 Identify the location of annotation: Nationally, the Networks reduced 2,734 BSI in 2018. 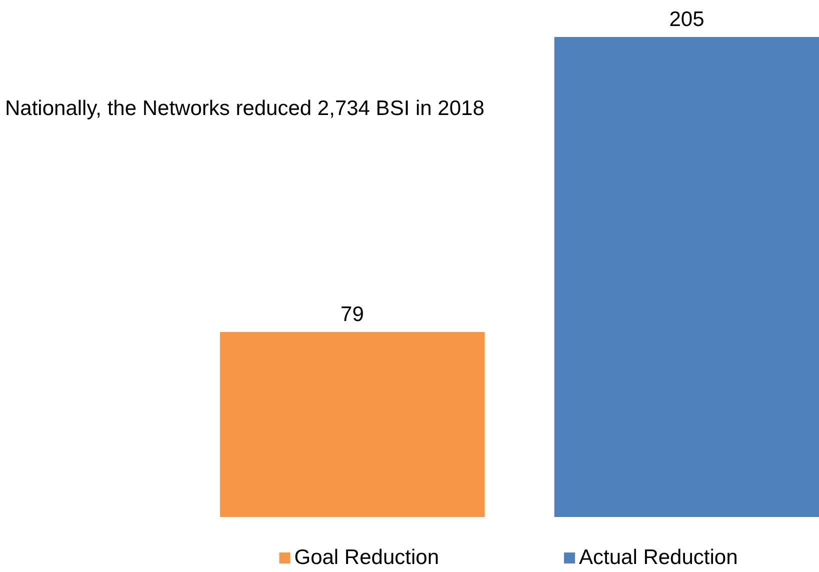
(244, 108).